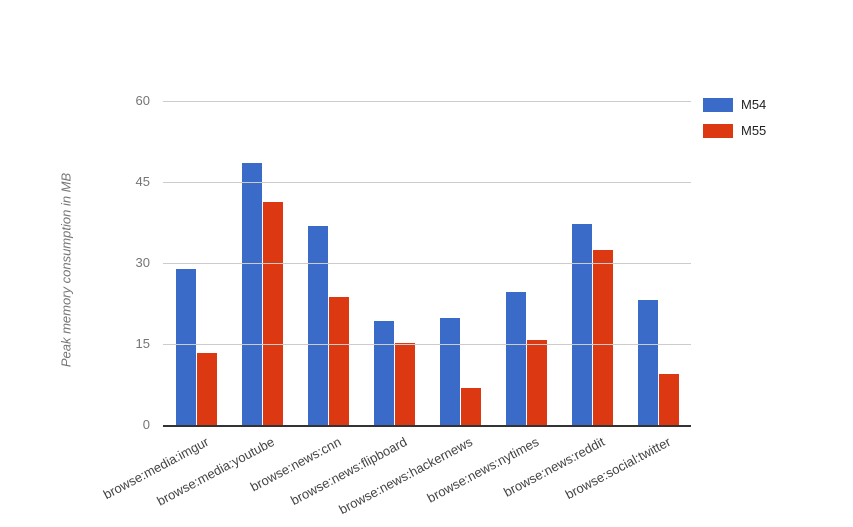 The width and height of the screenshot is (853, 527). Describe the element at coordinates (156, 468) in the screenshot. I see `x-axis-label-browse-media-imgur: browse:media:imgur` at that location.